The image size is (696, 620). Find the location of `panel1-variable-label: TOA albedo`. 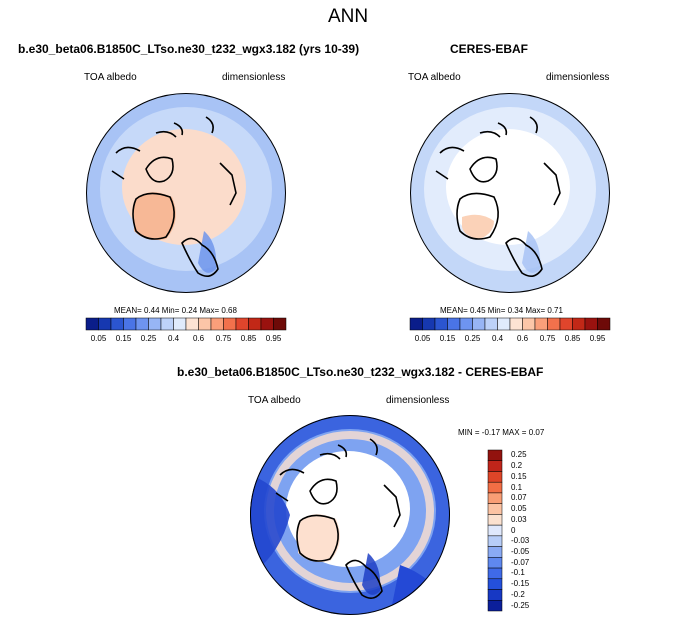

panel1-variable-label: TOA albedo is located at coordinates (110, 77).